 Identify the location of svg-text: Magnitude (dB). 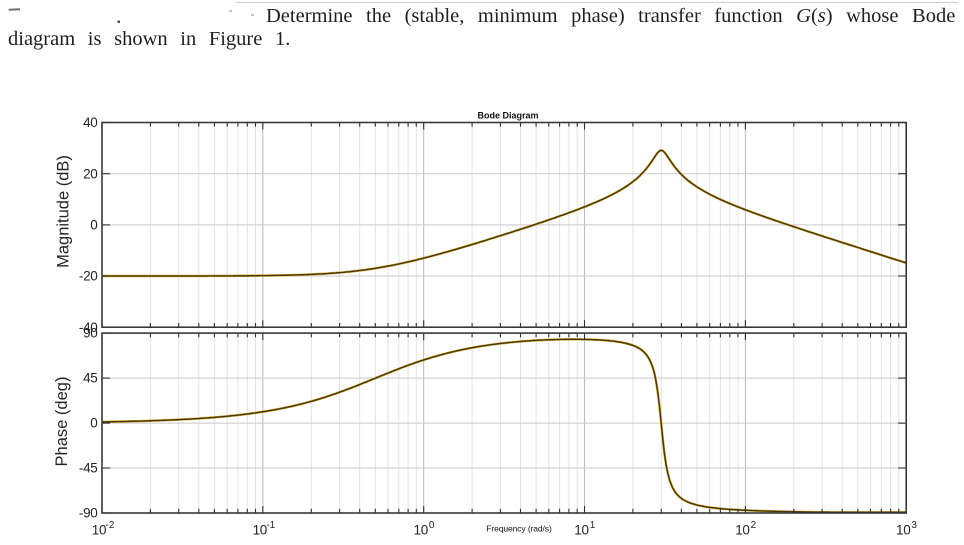
(64, 211).